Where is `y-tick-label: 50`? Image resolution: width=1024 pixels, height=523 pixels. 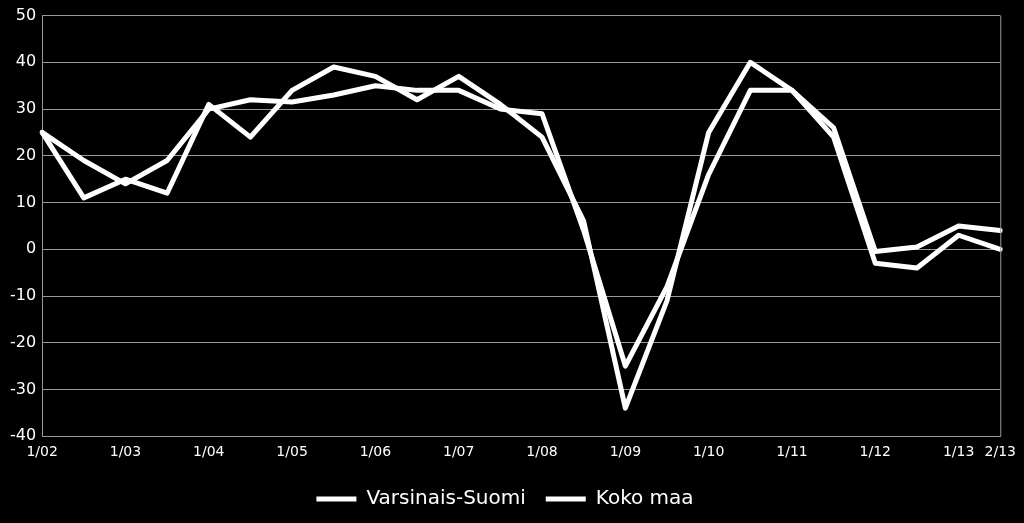 y-tick-label: 50 is located at coordinates (26, 14).